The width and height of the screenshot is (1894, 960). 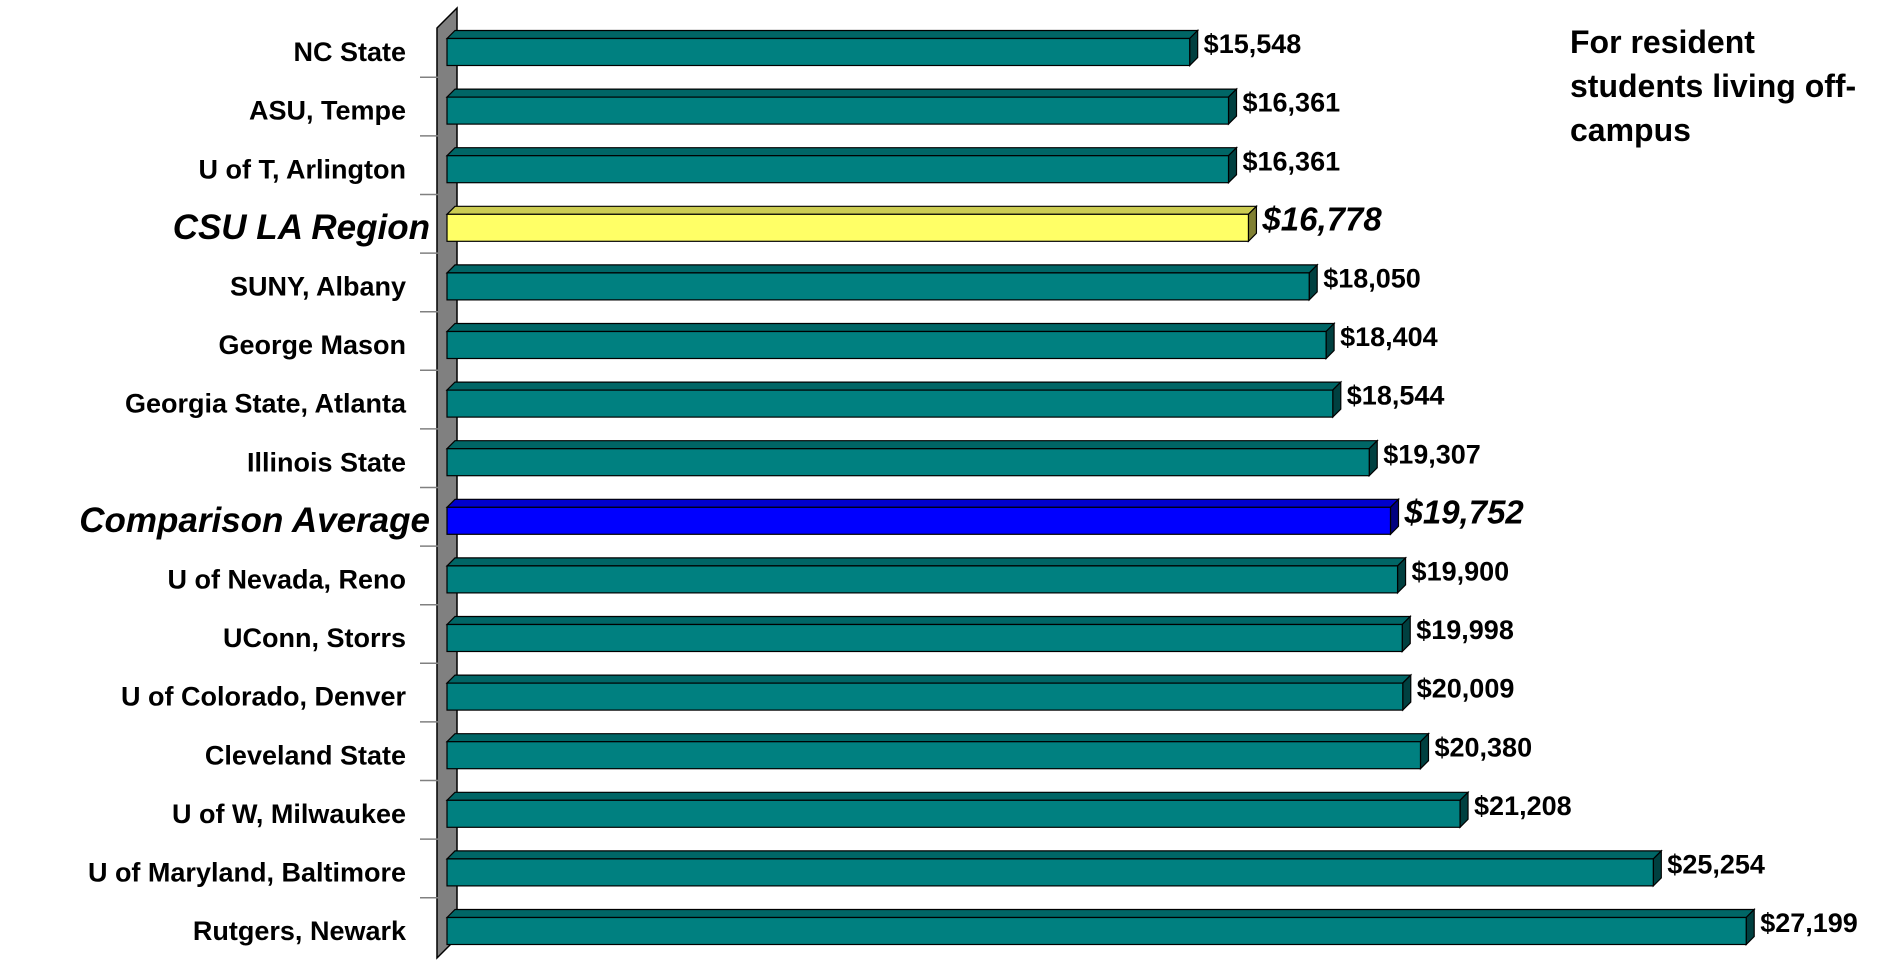 I want to click on category-label: U of Maryland, Baltimore, so click(x=247, y=873).